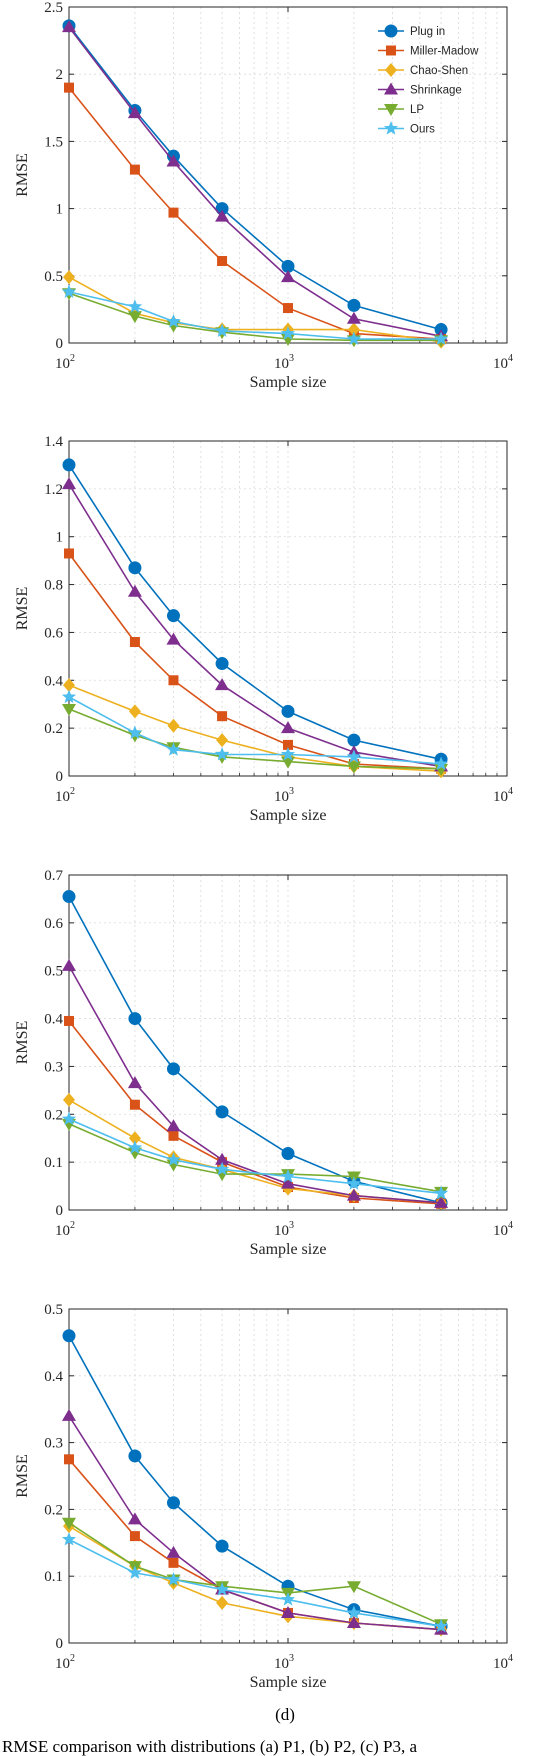  Describe the element at coordinates (22, 1476) in the screenshot. I see `y-axis-label: RMSE` at that location.